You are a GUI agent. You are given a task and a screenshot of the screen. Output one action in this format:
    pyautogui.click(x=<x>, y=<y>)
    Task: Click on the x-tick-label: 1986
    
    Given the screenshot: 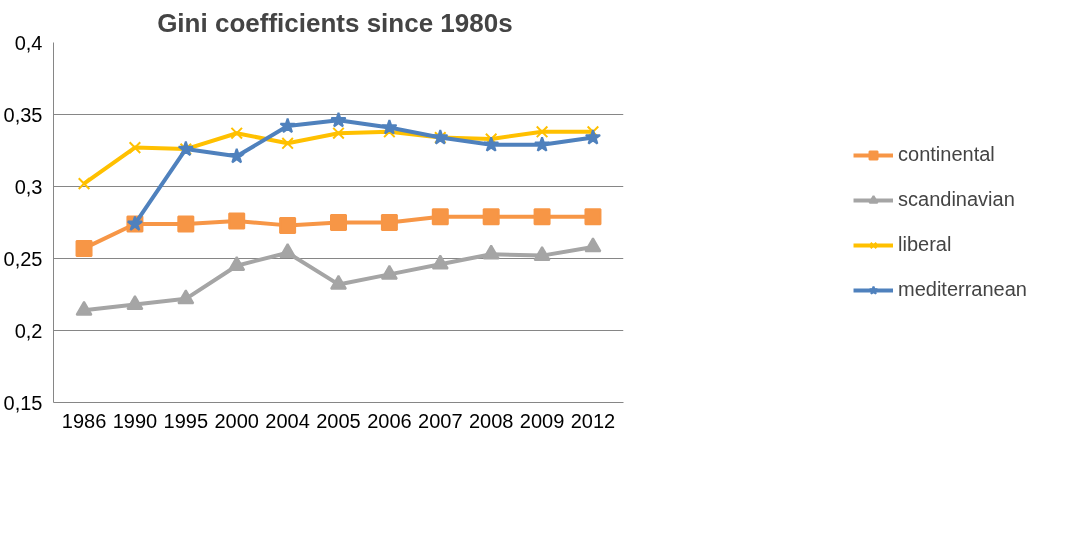 What is the action you would take?
    pyautogui.click(x=84, y=420)
    